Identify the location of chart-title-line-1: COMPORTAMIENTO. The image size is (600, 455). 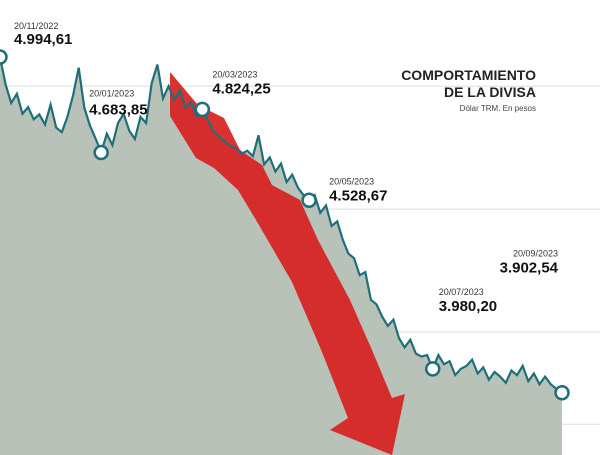
(468, 75).